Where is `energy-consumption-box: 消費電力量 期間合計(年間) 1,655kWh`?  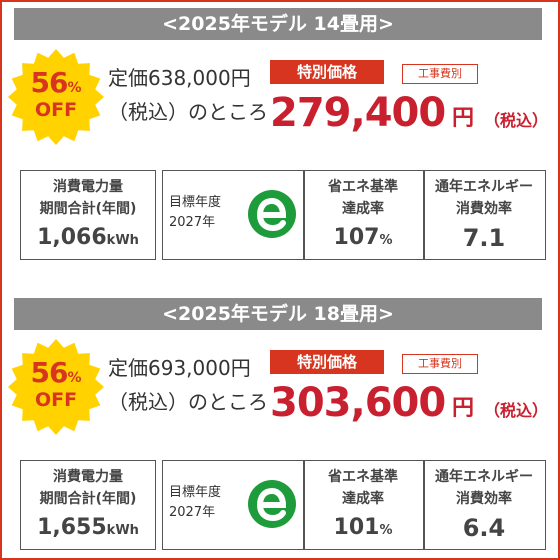 energy-consumption-box: 消費電力量 期間合計(年間) 1,655kWh is located at coordinates (88, 505).